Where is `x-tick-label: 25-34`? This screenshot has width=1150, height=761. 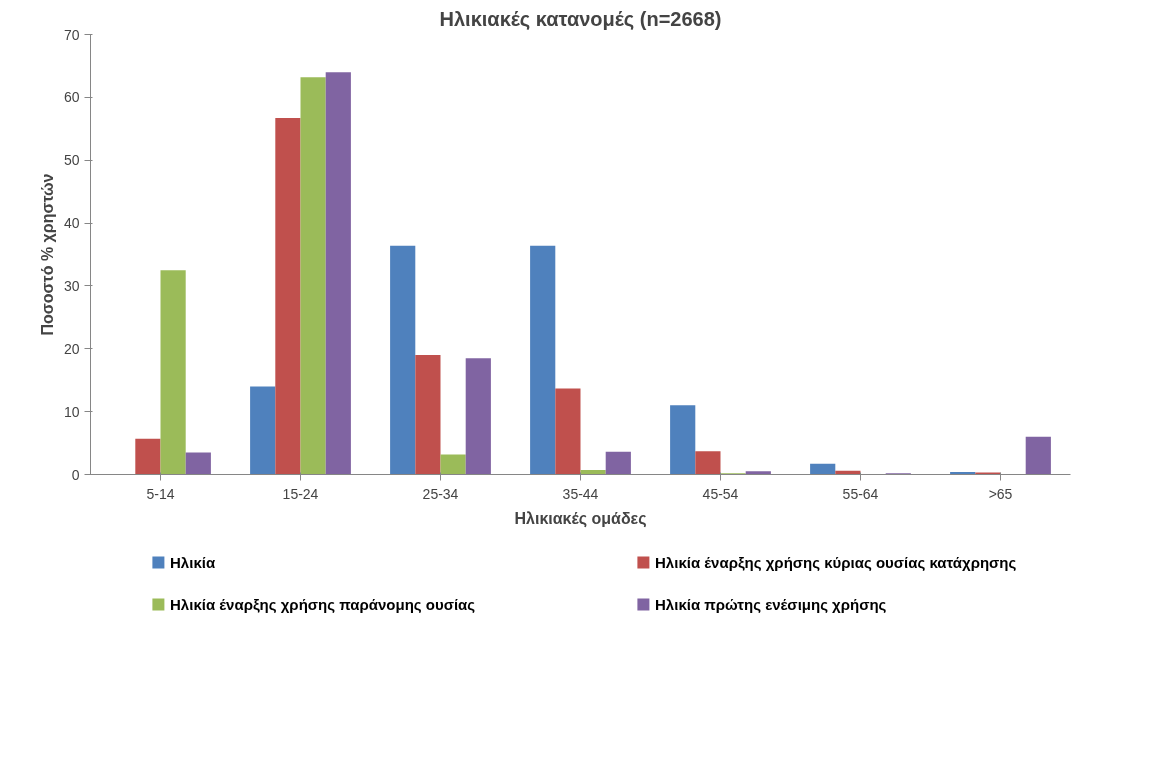 x-tick-label: 25-34 is located at coordinates (440, 493).